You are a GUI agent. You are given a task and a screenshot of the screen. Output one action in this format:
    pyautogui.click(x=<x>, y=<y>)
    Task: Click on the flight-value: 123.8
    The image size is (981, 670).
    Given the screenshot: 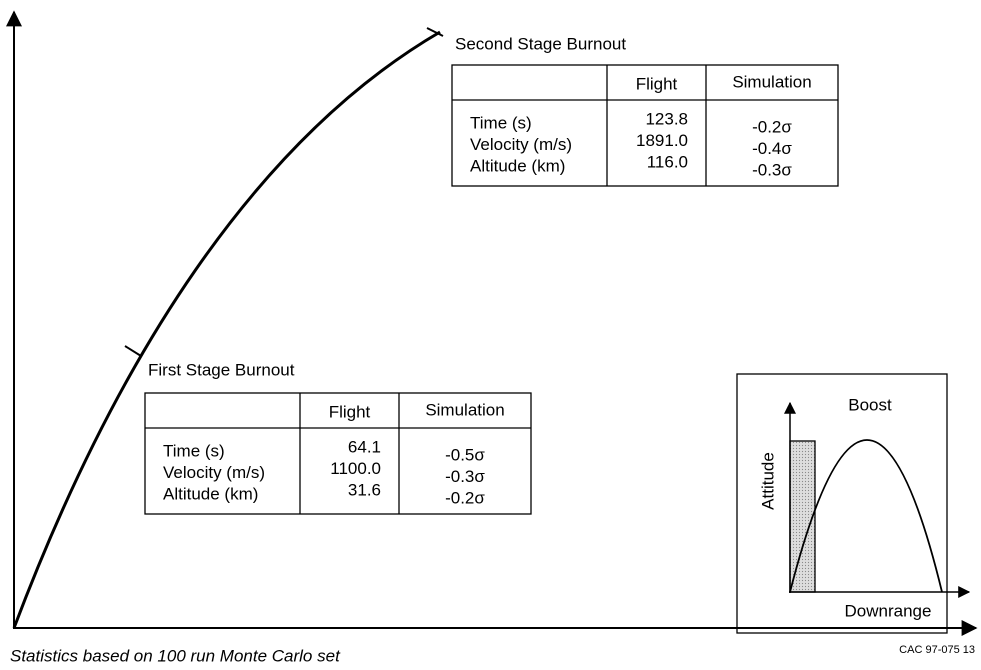 What is the action you would take?
    pyautogui.click(x=666, y=118)
    